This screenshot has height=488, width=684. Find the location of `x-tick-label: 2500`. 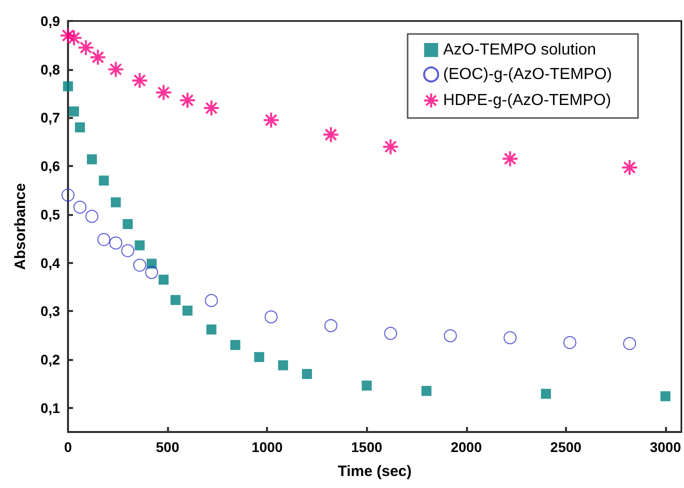

x-tick-label: 2500 is located at coordinates (566, 447).